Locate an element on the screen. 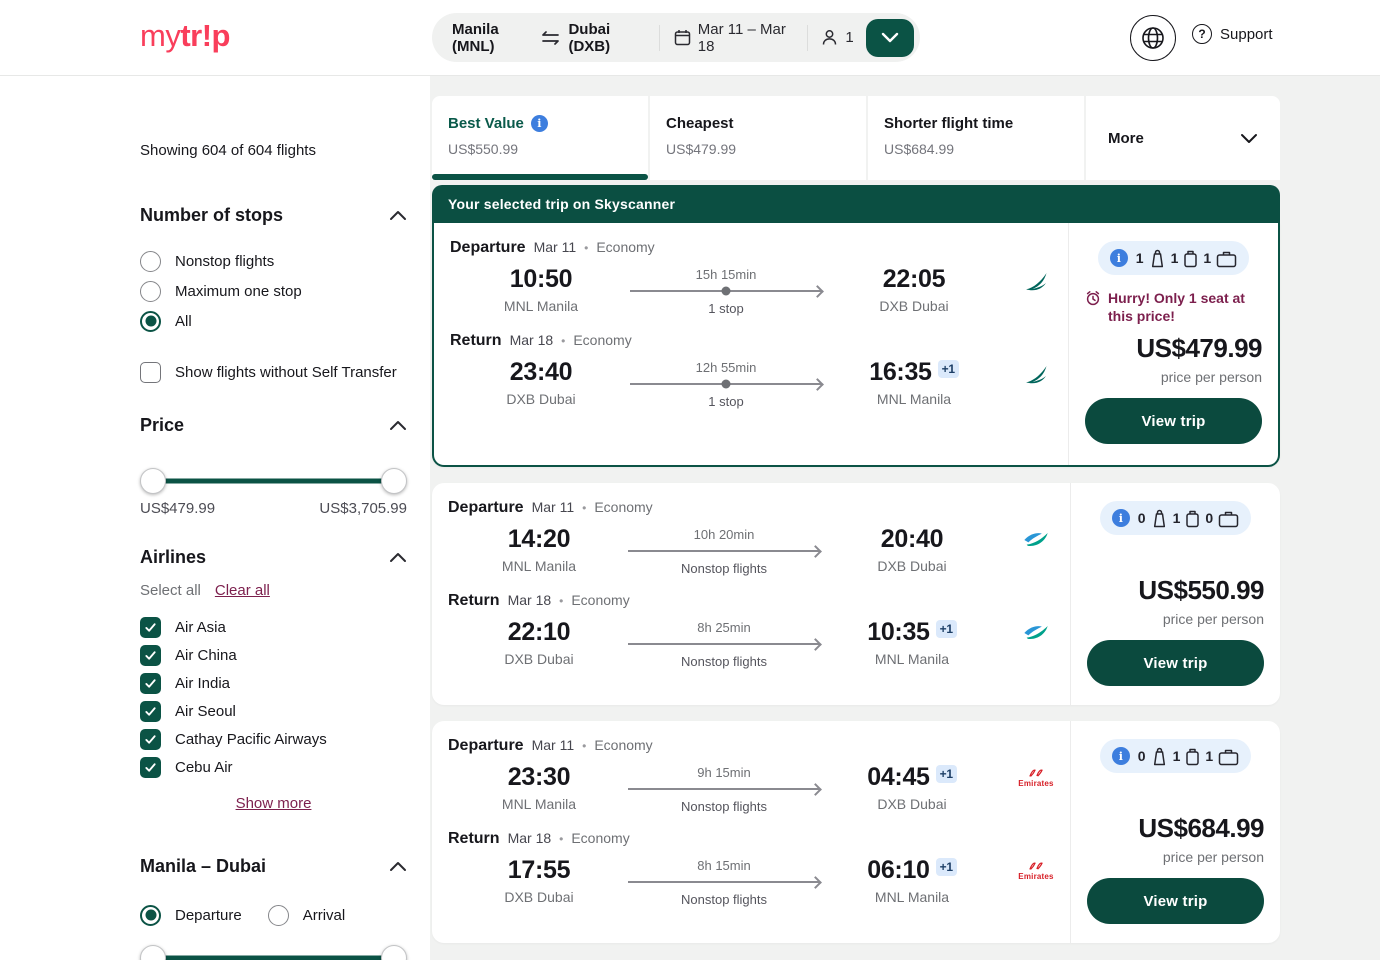 The width and height of the screenshot is (1380, 960). expand-search-button is located at coordinates (889, 37).